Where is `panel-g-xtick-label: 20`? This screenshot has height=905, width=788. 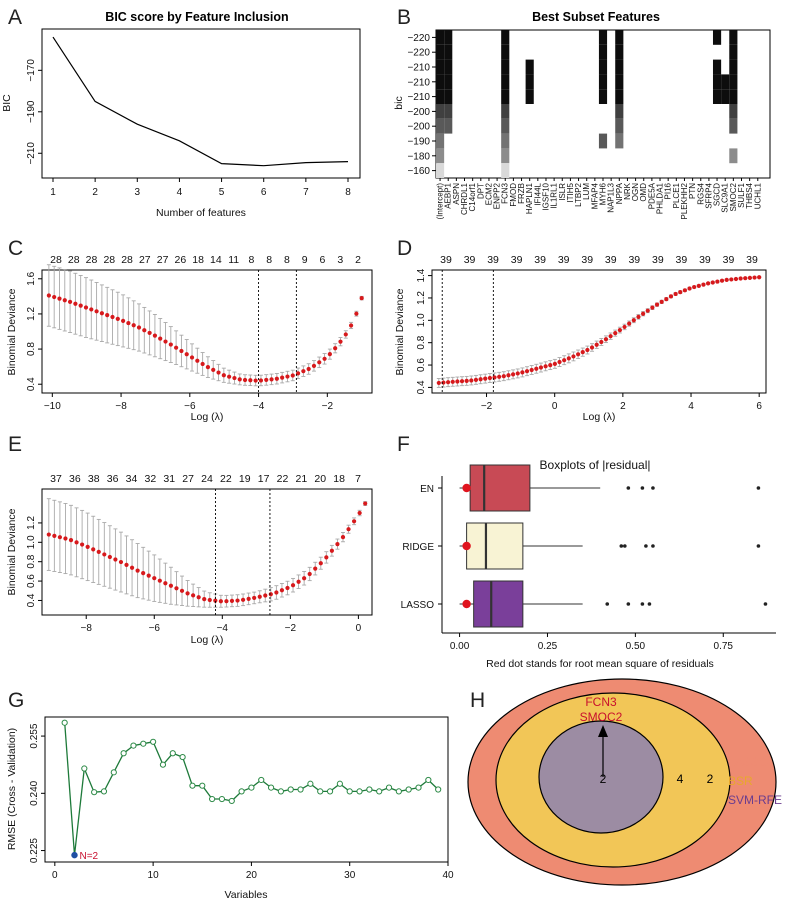 panel-g-xtick-label: 20 is located at coordinates (252, 875).